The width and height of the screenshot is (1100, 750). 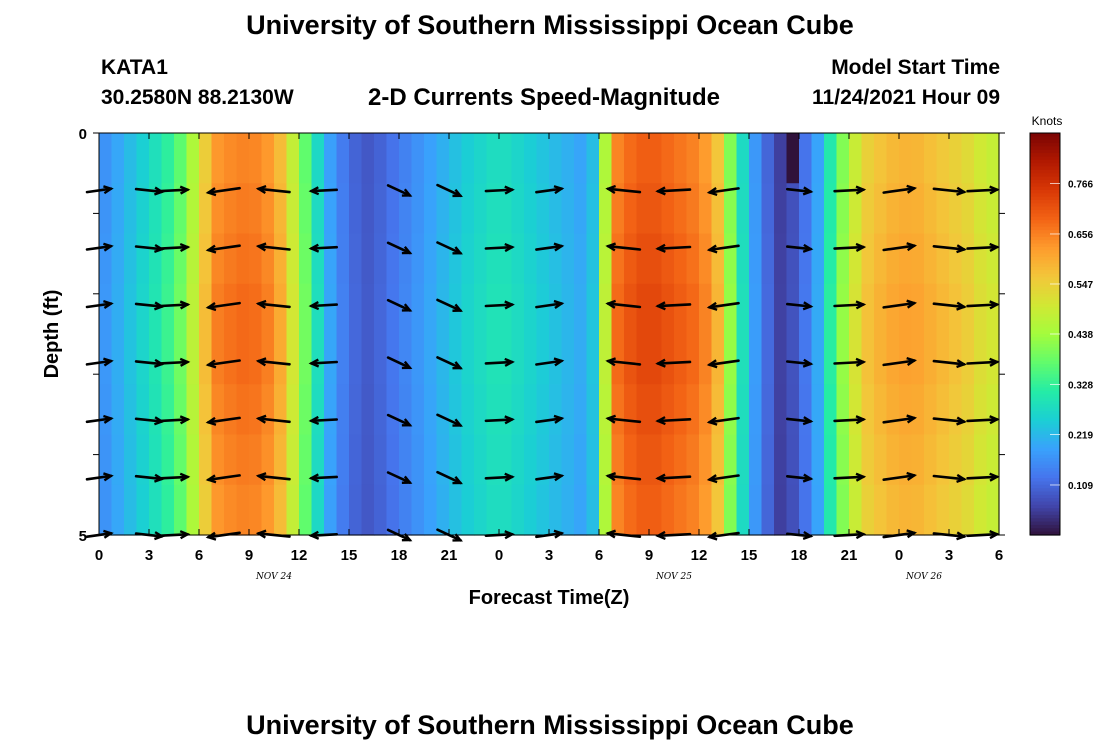 I want to click on x-tick-label: 18, so click(x=799, y=555).